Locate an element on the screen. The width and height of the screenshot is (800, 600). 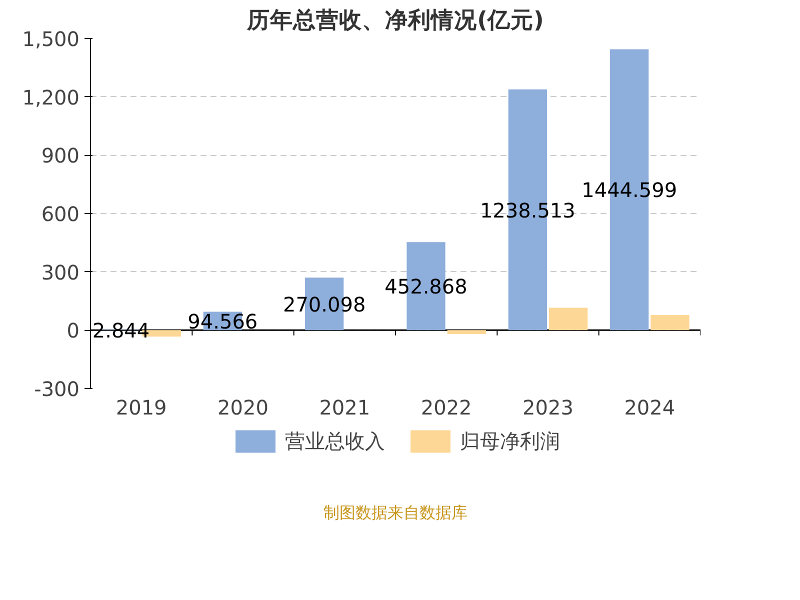
y-tick-label: 900 is located at coordinates (60, 156).